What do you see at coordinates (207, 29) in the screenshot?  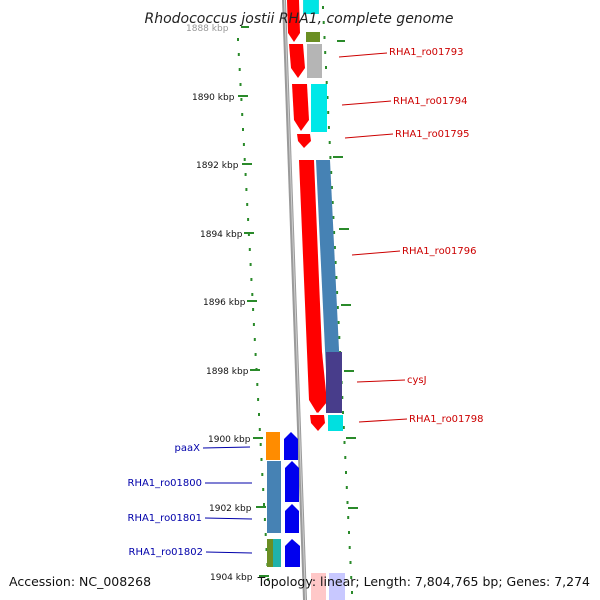 I see `ruler-tick-label: 1888 kbp` at bounding box center [207, 29].